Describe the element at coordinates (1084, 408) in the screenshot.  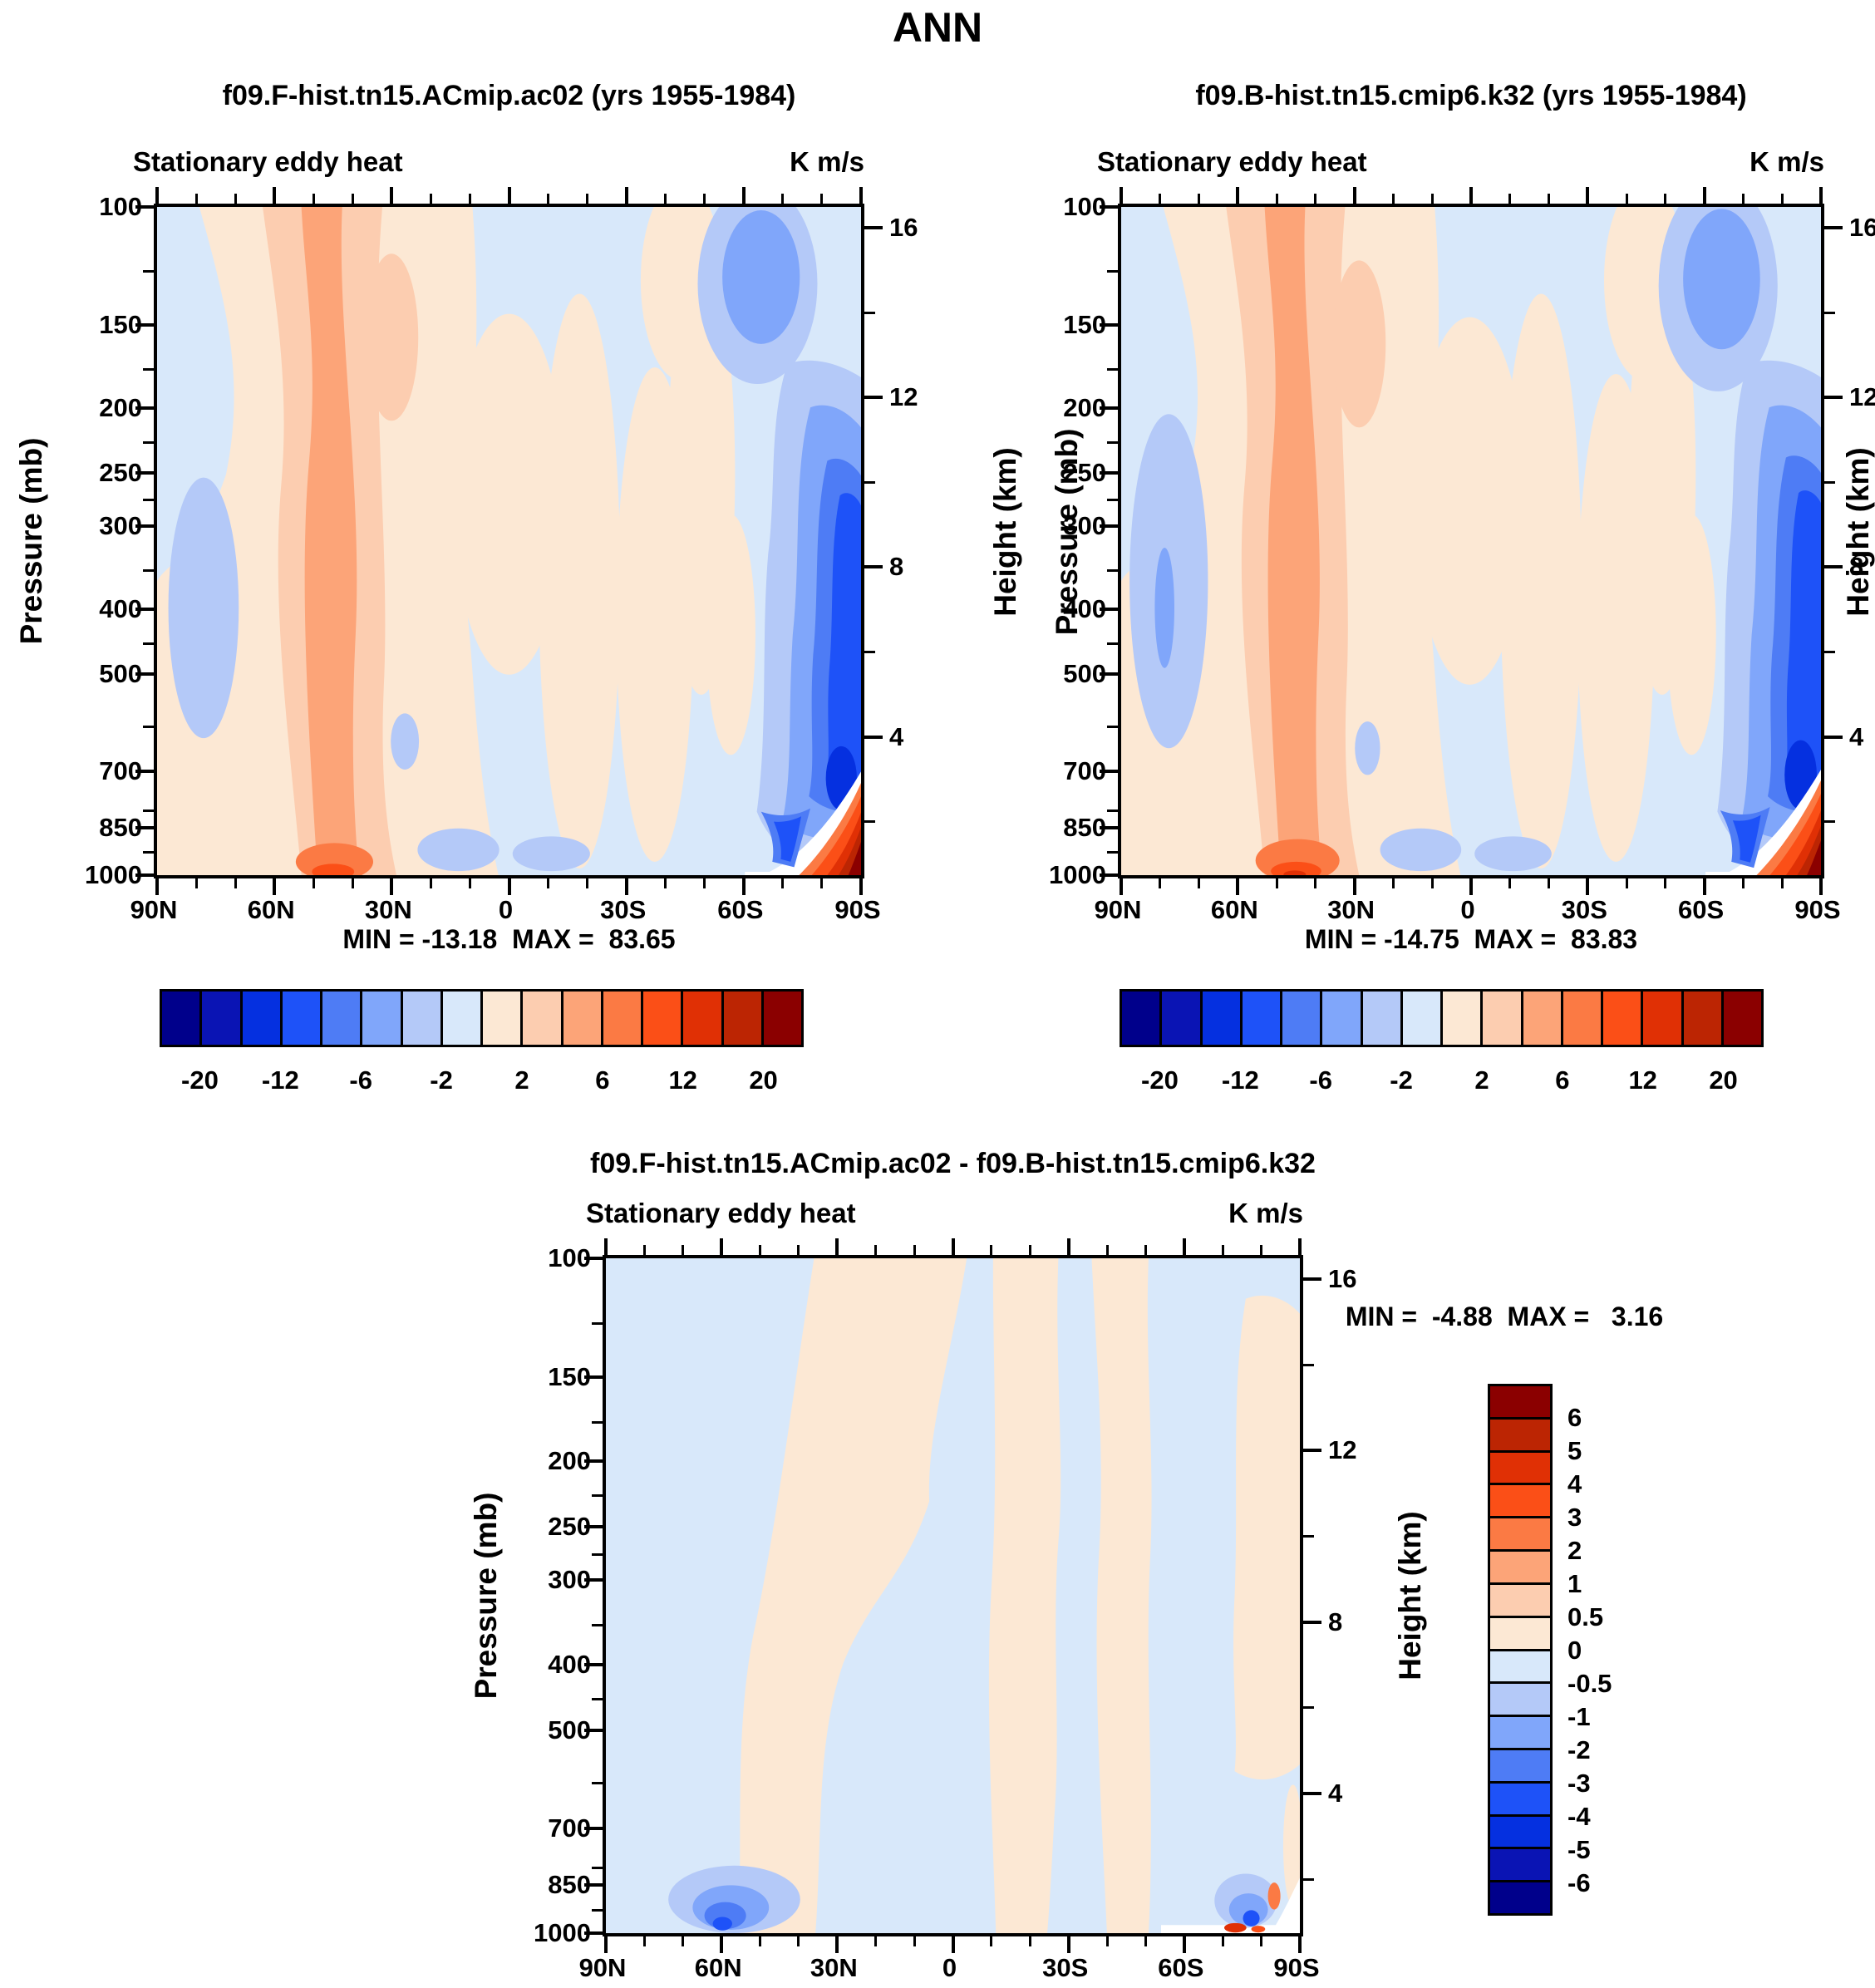
I see `pressure-tick-label: 200` at that location.